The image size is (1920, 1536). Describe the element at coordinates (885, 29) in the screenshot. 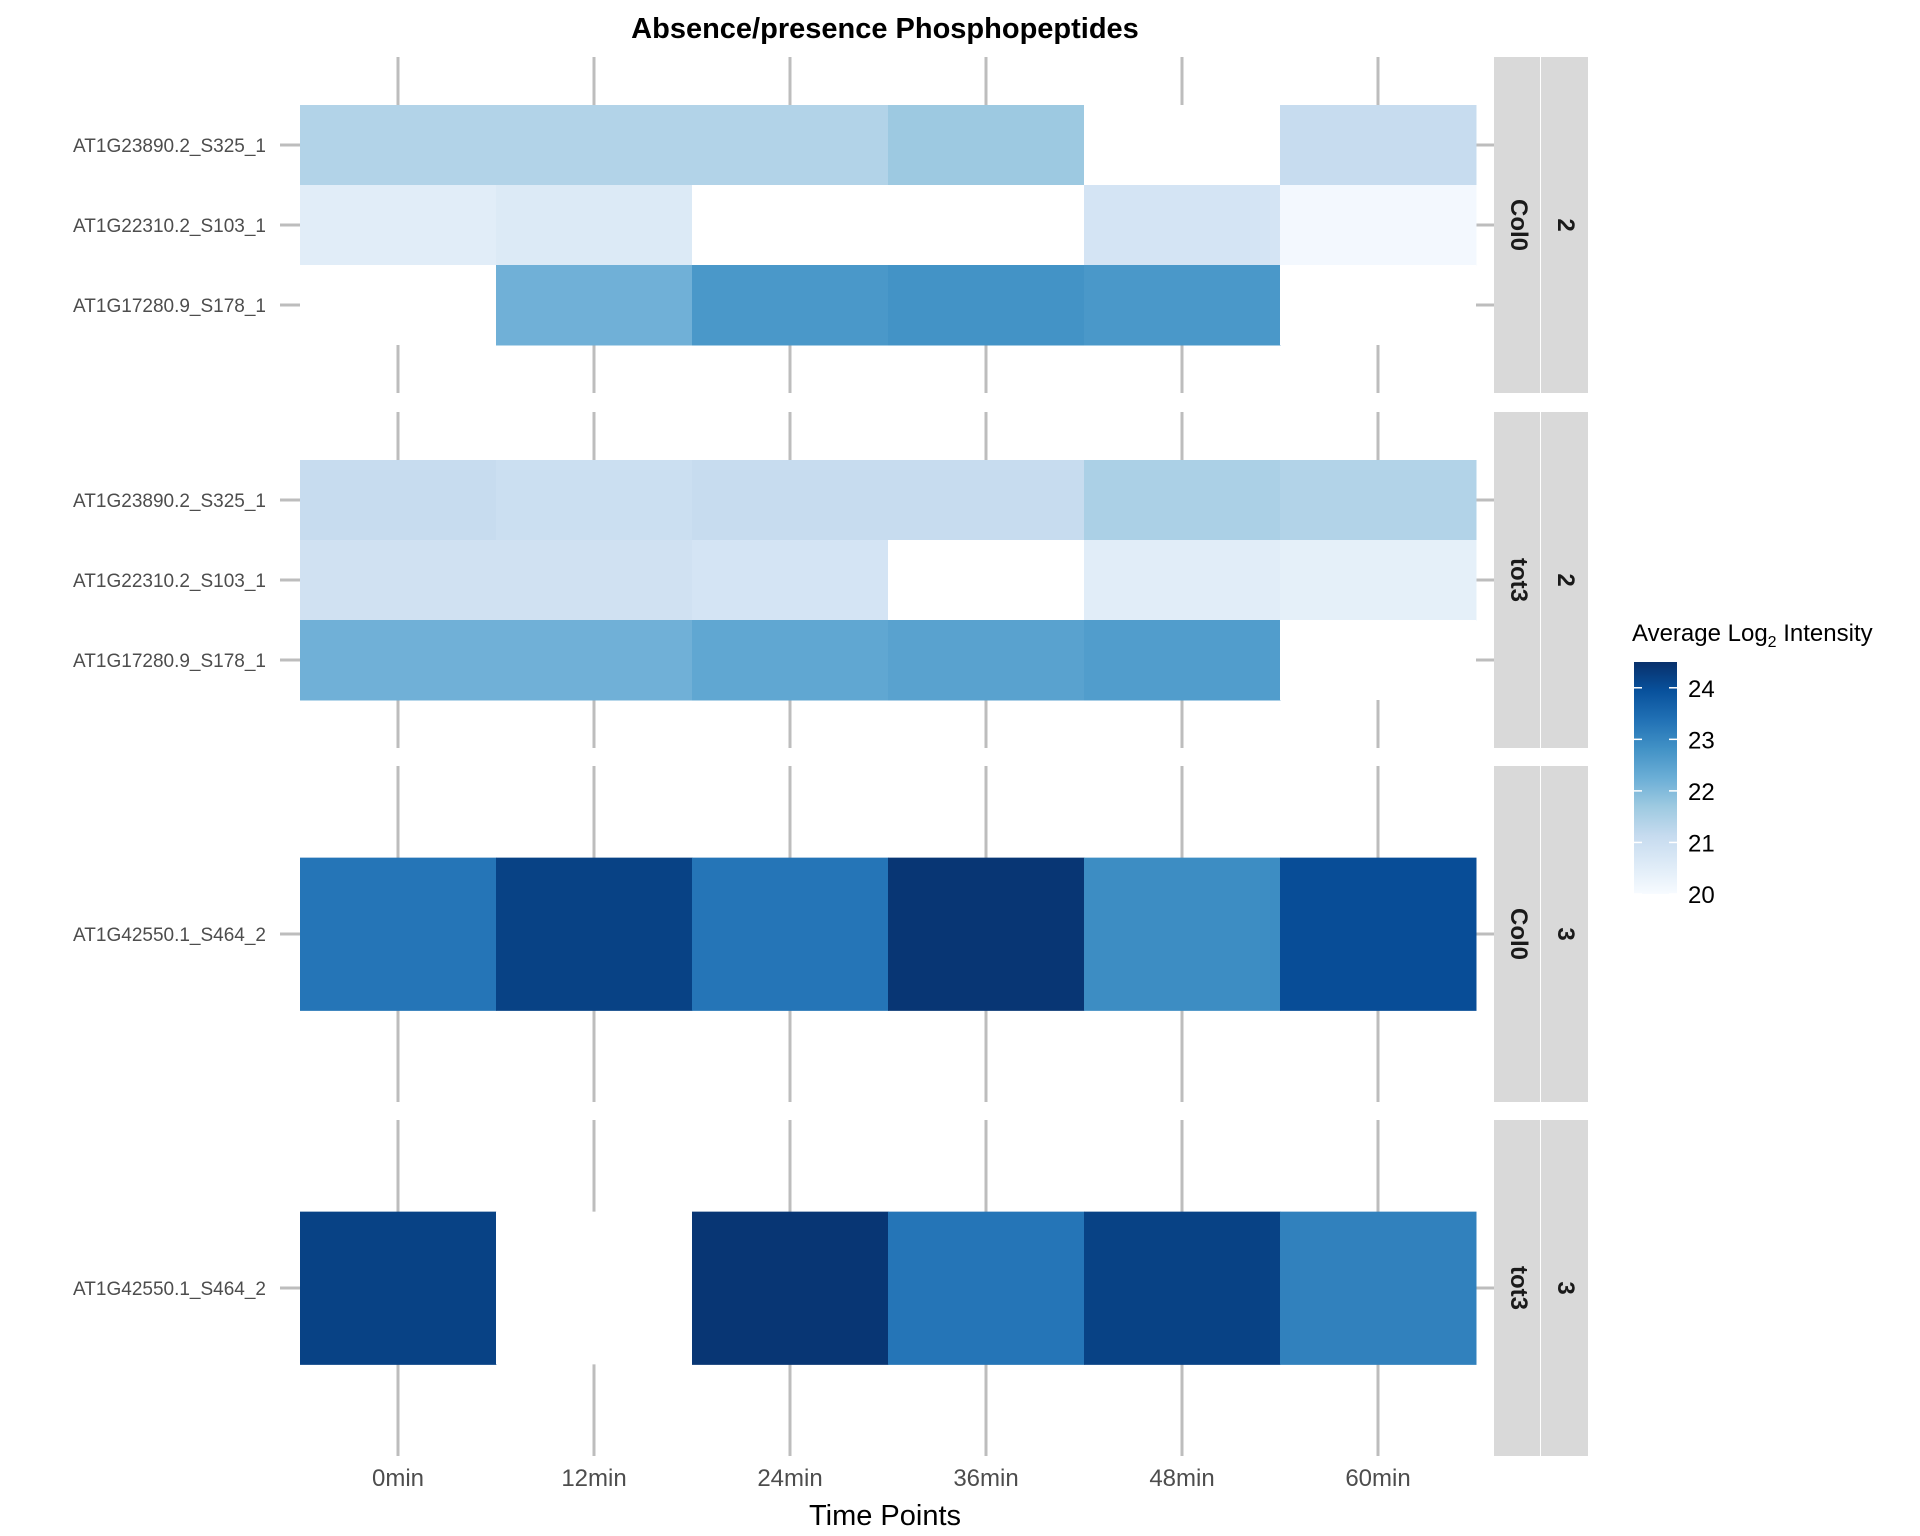

I see `chart-title: Absence/presence Phosphopeptides` at that location.